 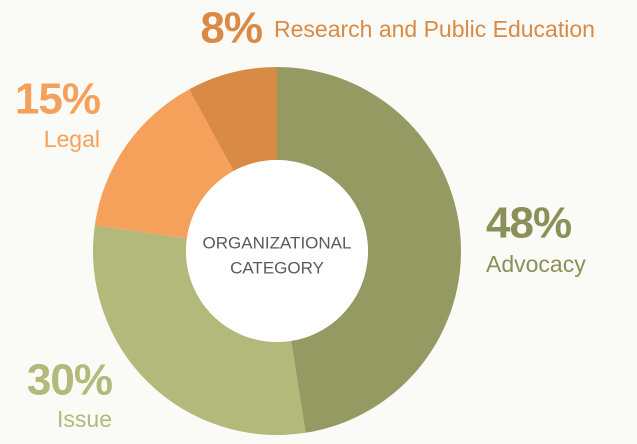 I want to click on donut-hole, so click(x=277, y=251).